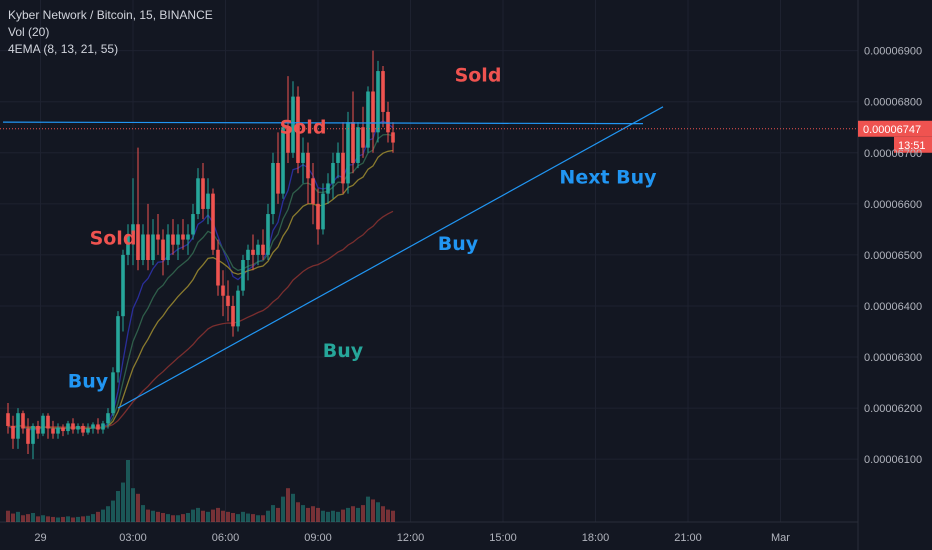 Image resolution: width=932 pixels, height=550 pixels. I want to click on price-tick-label: 0.00006900, so click(893, 52).